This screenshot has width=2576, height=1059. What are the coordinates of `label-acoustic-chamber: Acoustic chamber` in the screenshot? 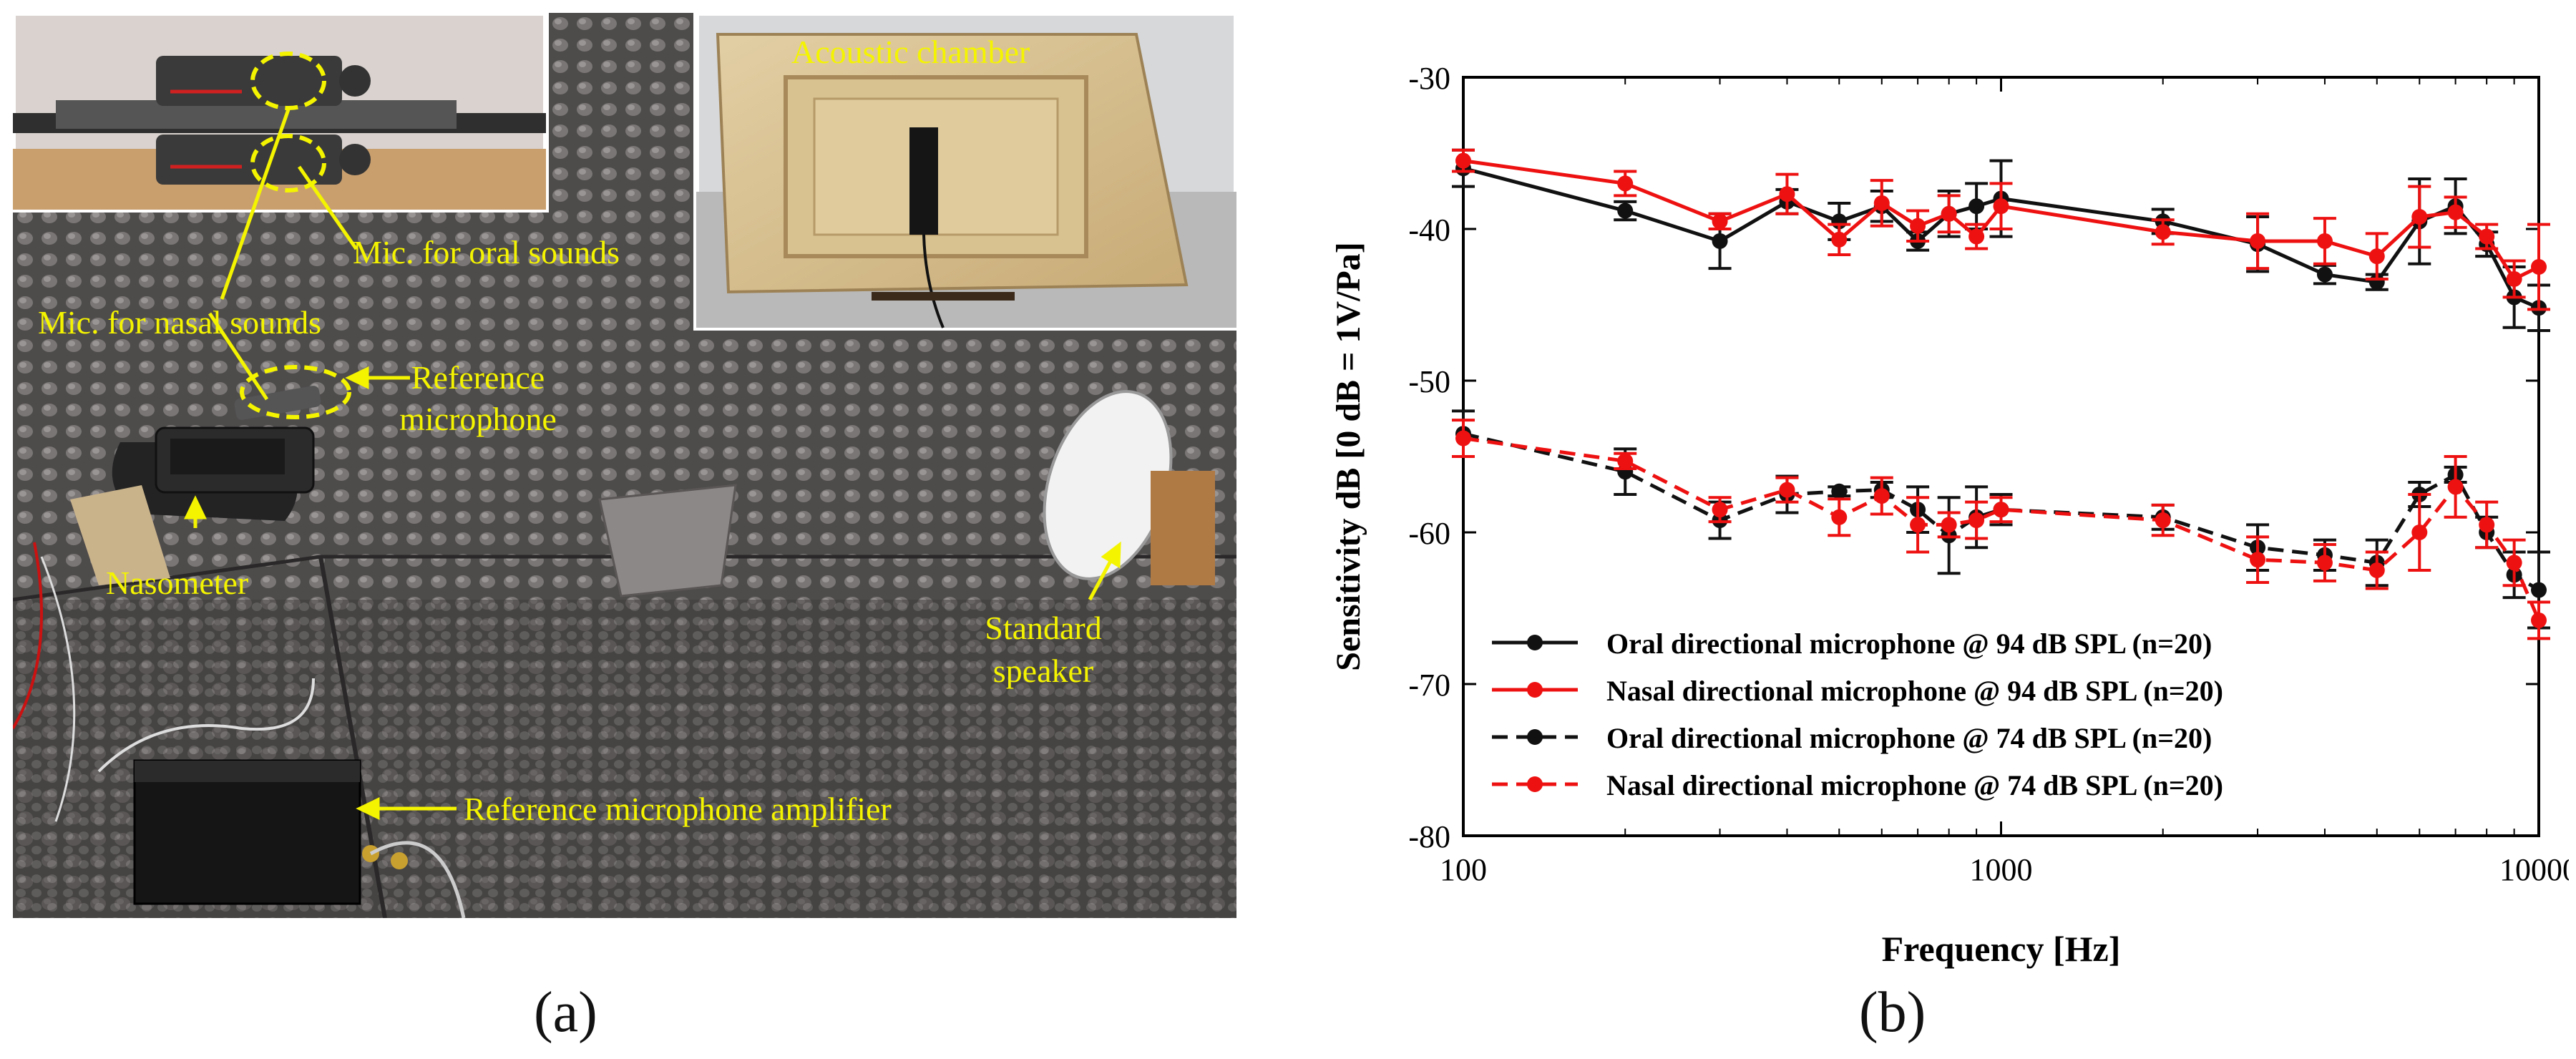 It's located at (911, 52).